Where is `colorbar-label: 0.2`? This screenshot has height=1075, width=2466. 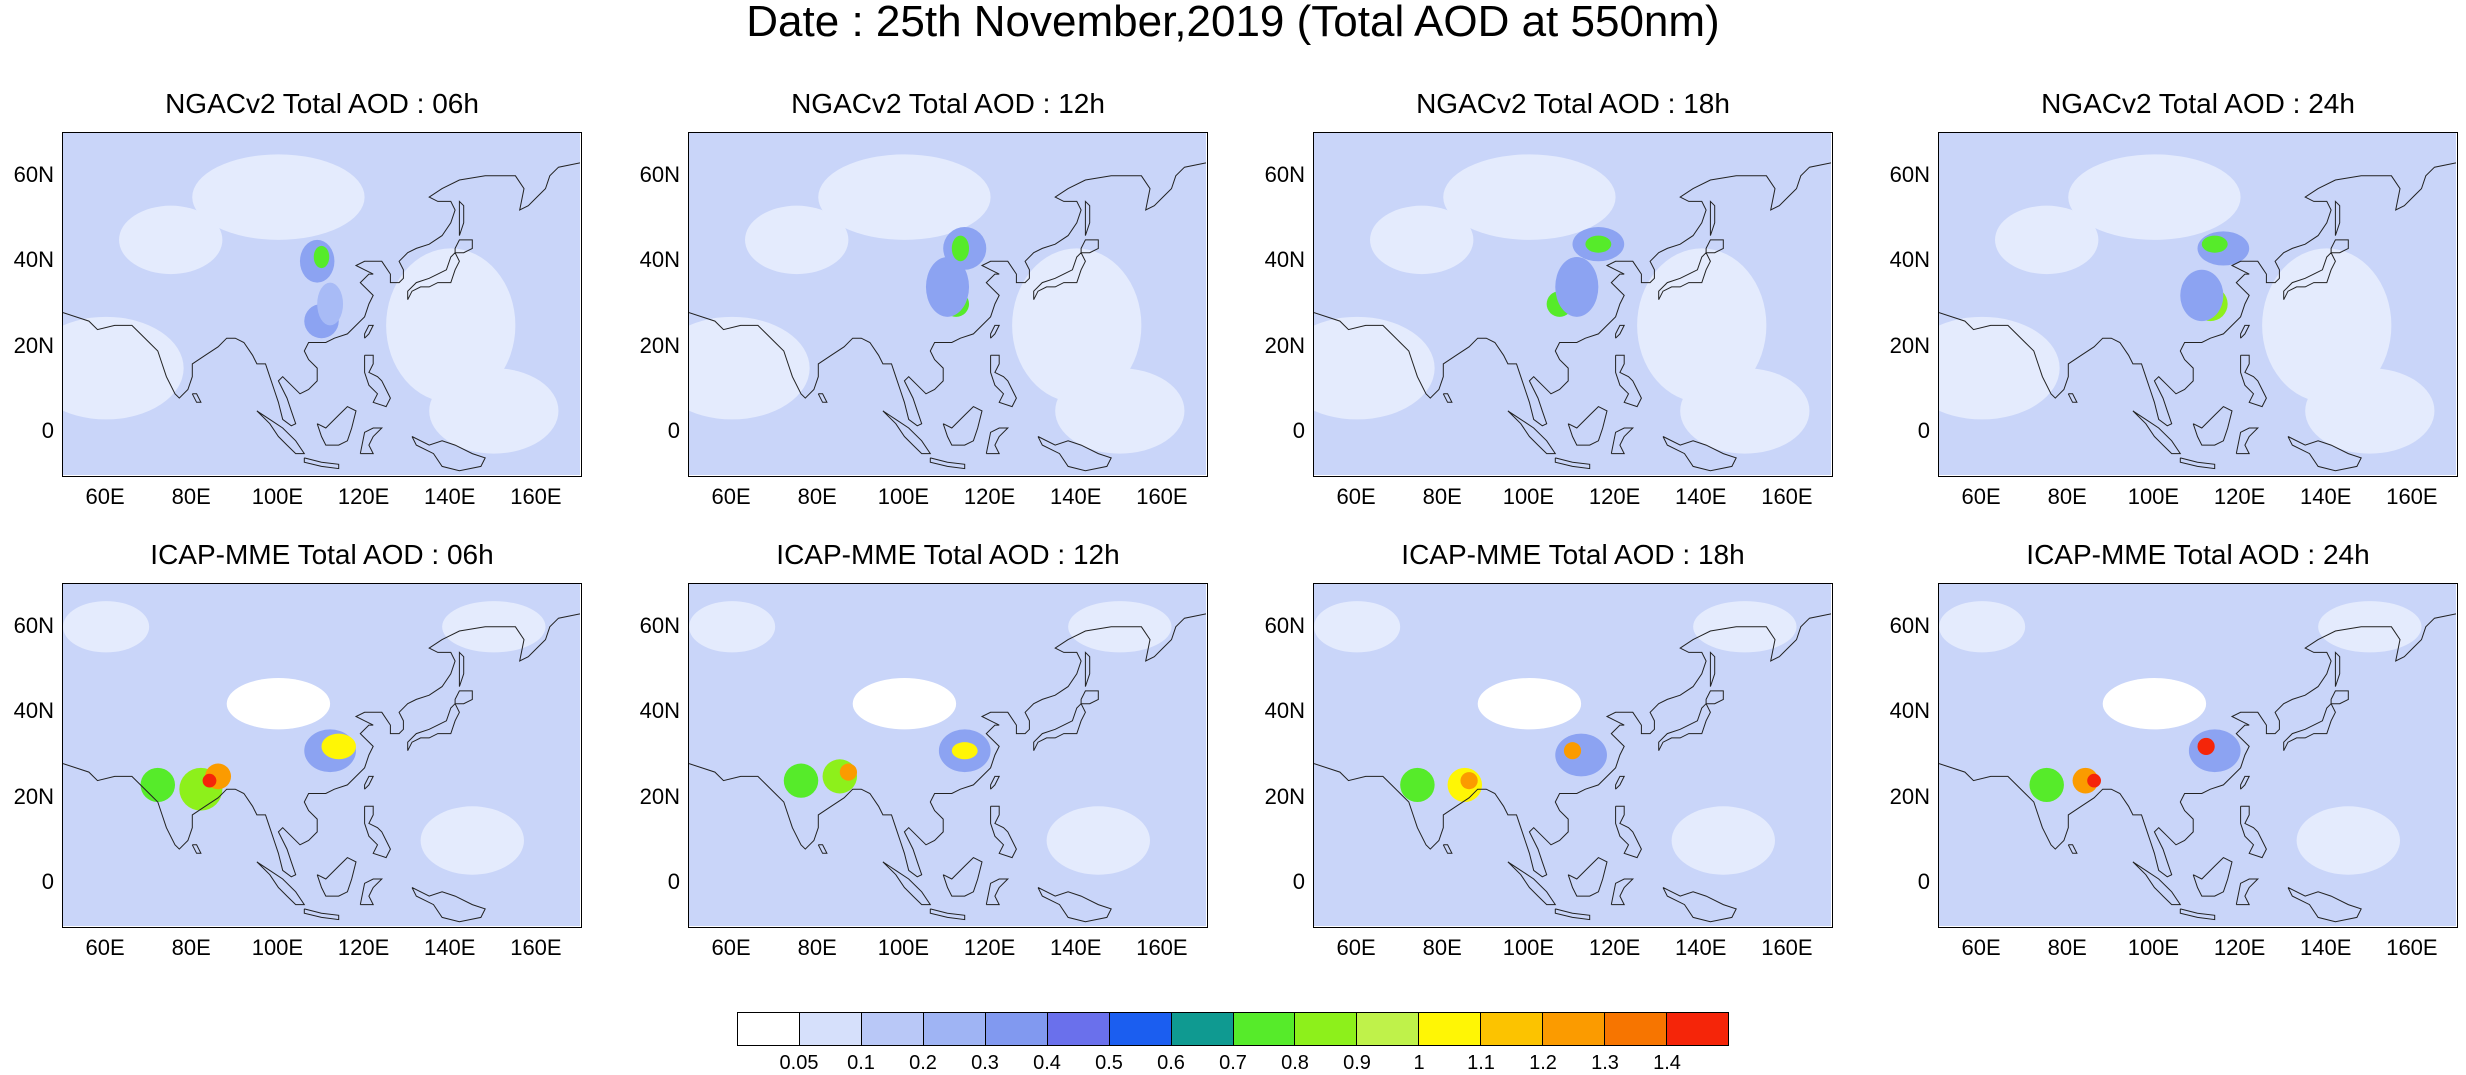 colorbar-label: 0.2 is located at coordinates (923, 1063).